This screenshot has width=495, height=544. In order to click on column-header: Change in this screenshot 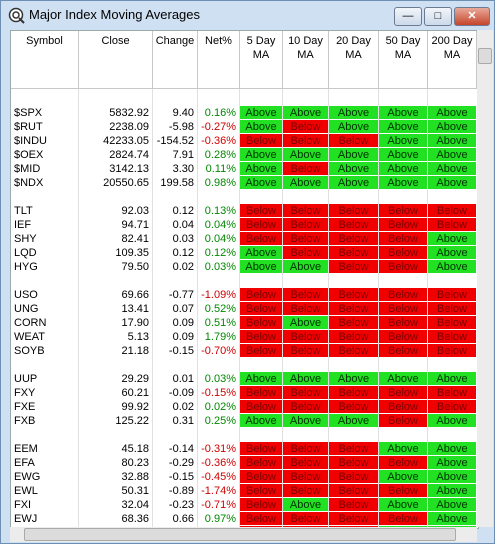, I will do `click(175, 60)`.